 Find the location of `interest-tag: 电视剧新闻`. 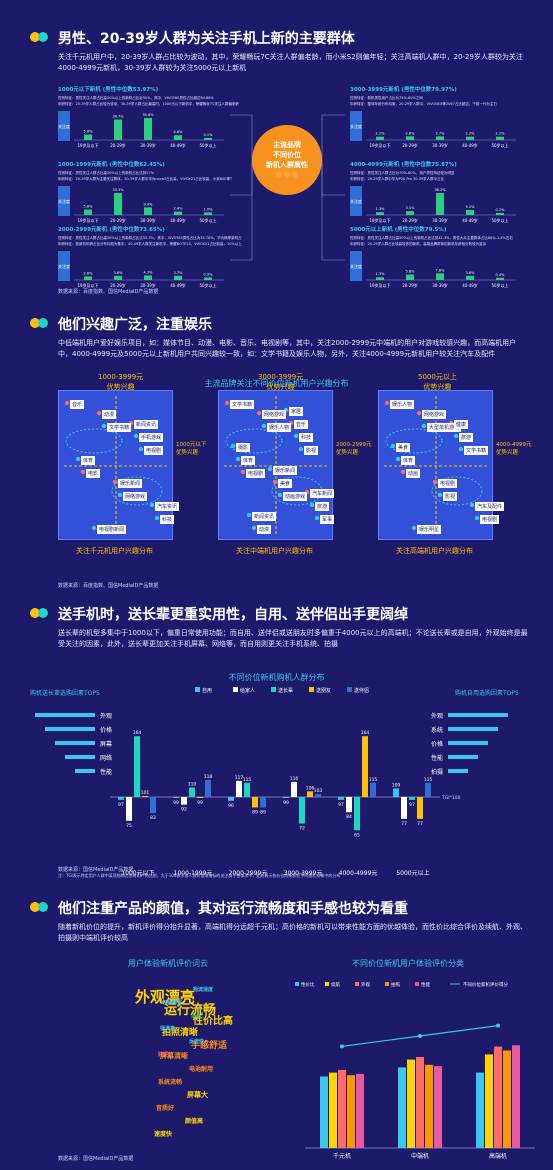

interest-tag: 电视剧新闻 is located at coordinates (112, 529).